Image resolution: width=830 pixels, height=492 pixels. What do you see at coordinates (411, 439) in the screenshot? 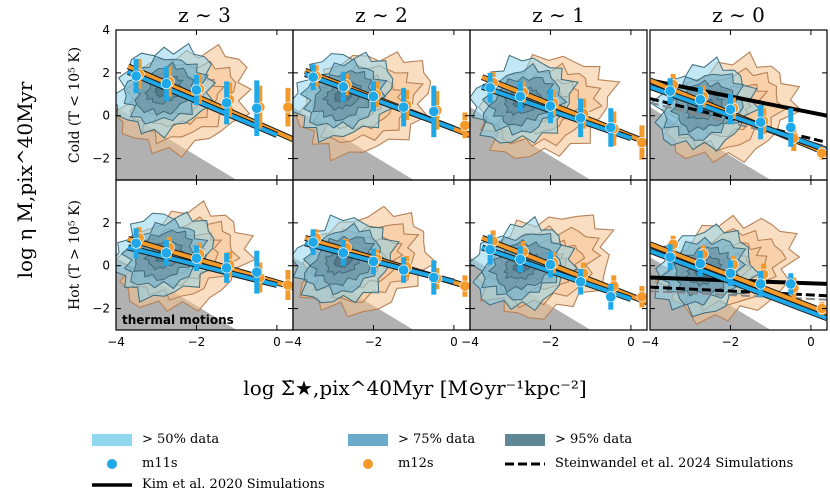
I see `legend-item-75: > 75% data` at bounding box center [411, 439].